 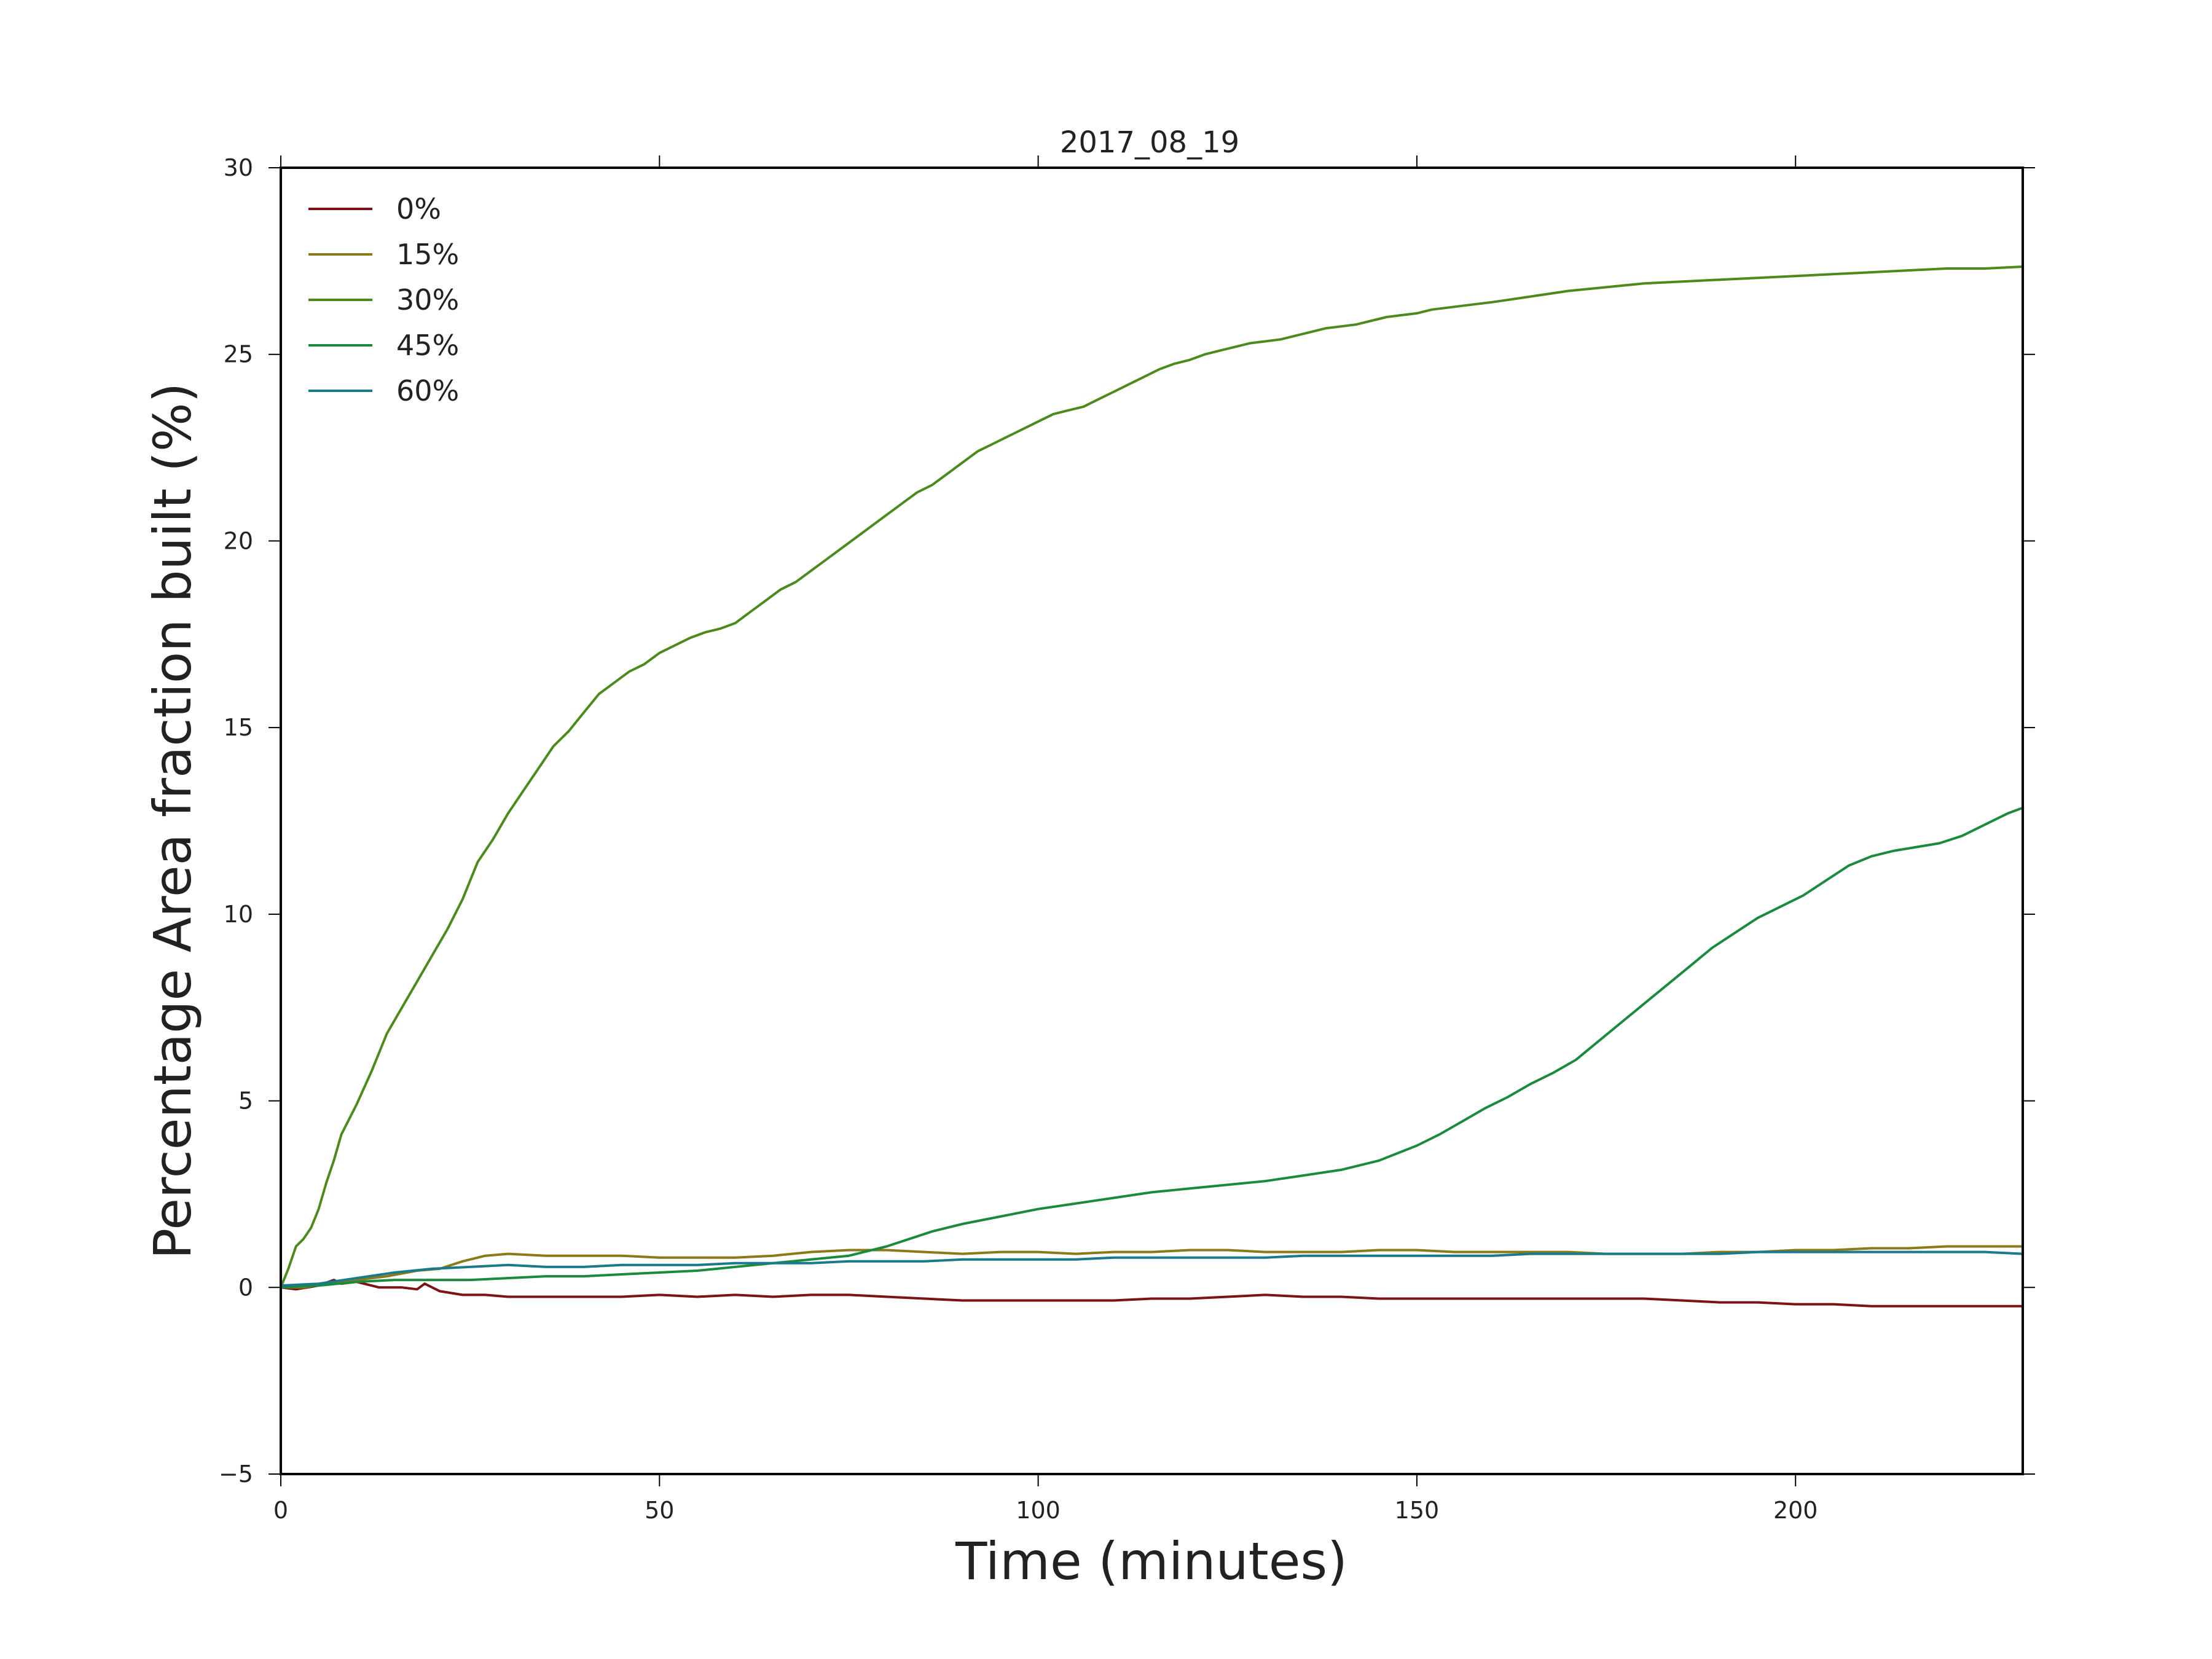 What do you see at coordinates (236, 1474) in the screenshot?
I see `y-tick-label-0: −5` at bounding box center [236, 1474].